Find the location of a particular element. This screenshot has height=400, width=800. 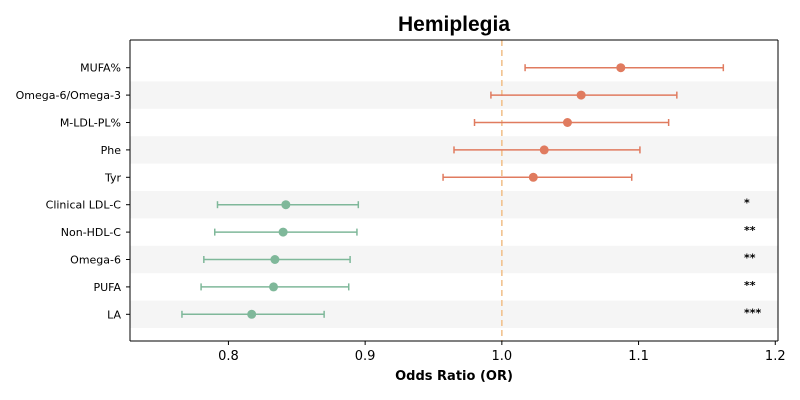

x-tick-label: 1.0 is located at coordinates (502, 356).